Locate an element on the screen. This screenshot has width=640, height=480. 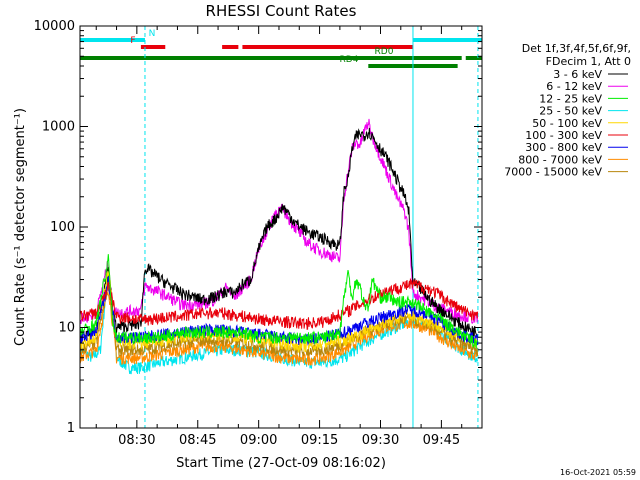
legend-label: 100 - 300 keV is located at coordinates (563, 135).